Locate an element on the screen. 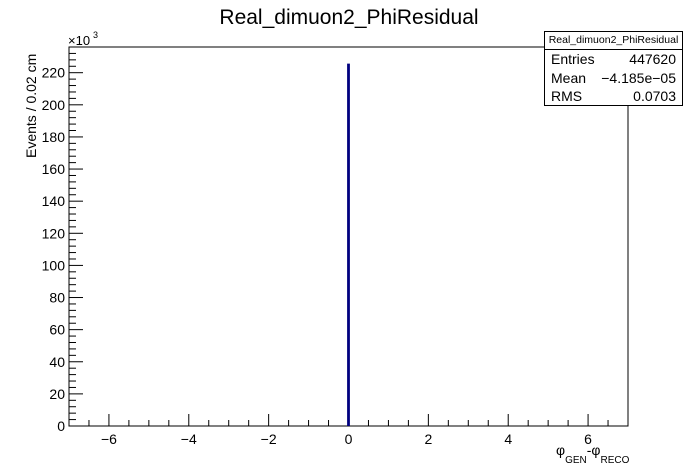 This screenshot has width=698, height=474. y-tick-label: 0 is located at coordinates (61, 426).